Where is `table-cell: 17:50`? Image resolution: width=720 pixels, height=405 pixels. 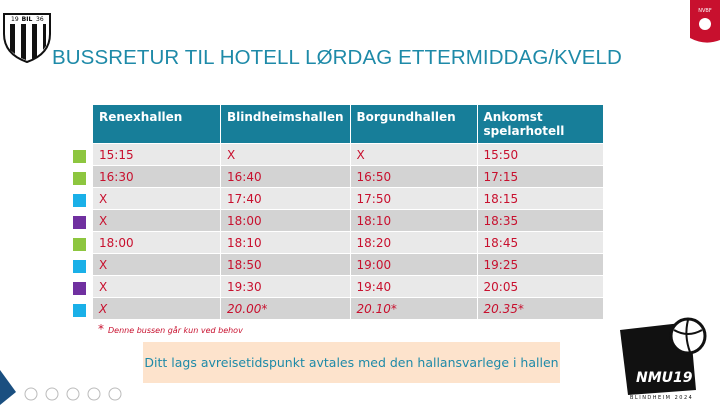
table-cell: 17:50 is located at coordinates (413, 198).